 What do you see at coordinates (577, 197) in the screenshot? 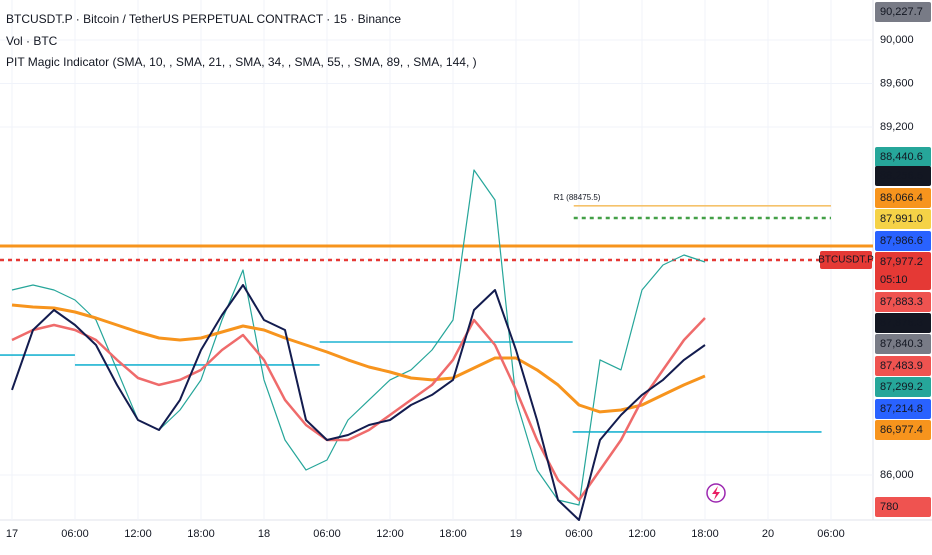
I see `level-label: R1 (88475.5)` at bounding box center [577, 197].